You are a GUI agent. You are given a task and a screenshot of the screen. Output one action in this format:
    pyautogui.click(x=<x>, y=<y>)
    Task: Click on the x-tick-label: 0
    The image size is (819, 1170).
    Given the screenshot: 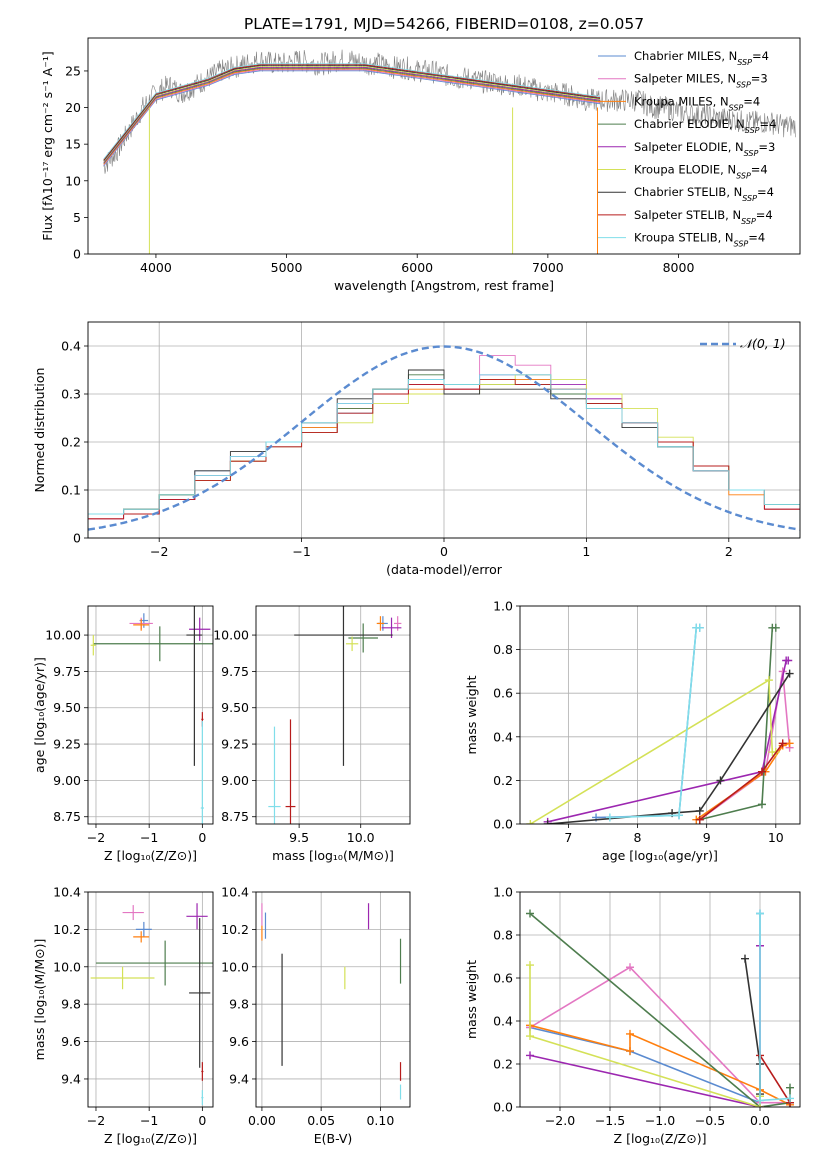 What is the action you would take?
    pyautogui.click(x=202, y=837)
    